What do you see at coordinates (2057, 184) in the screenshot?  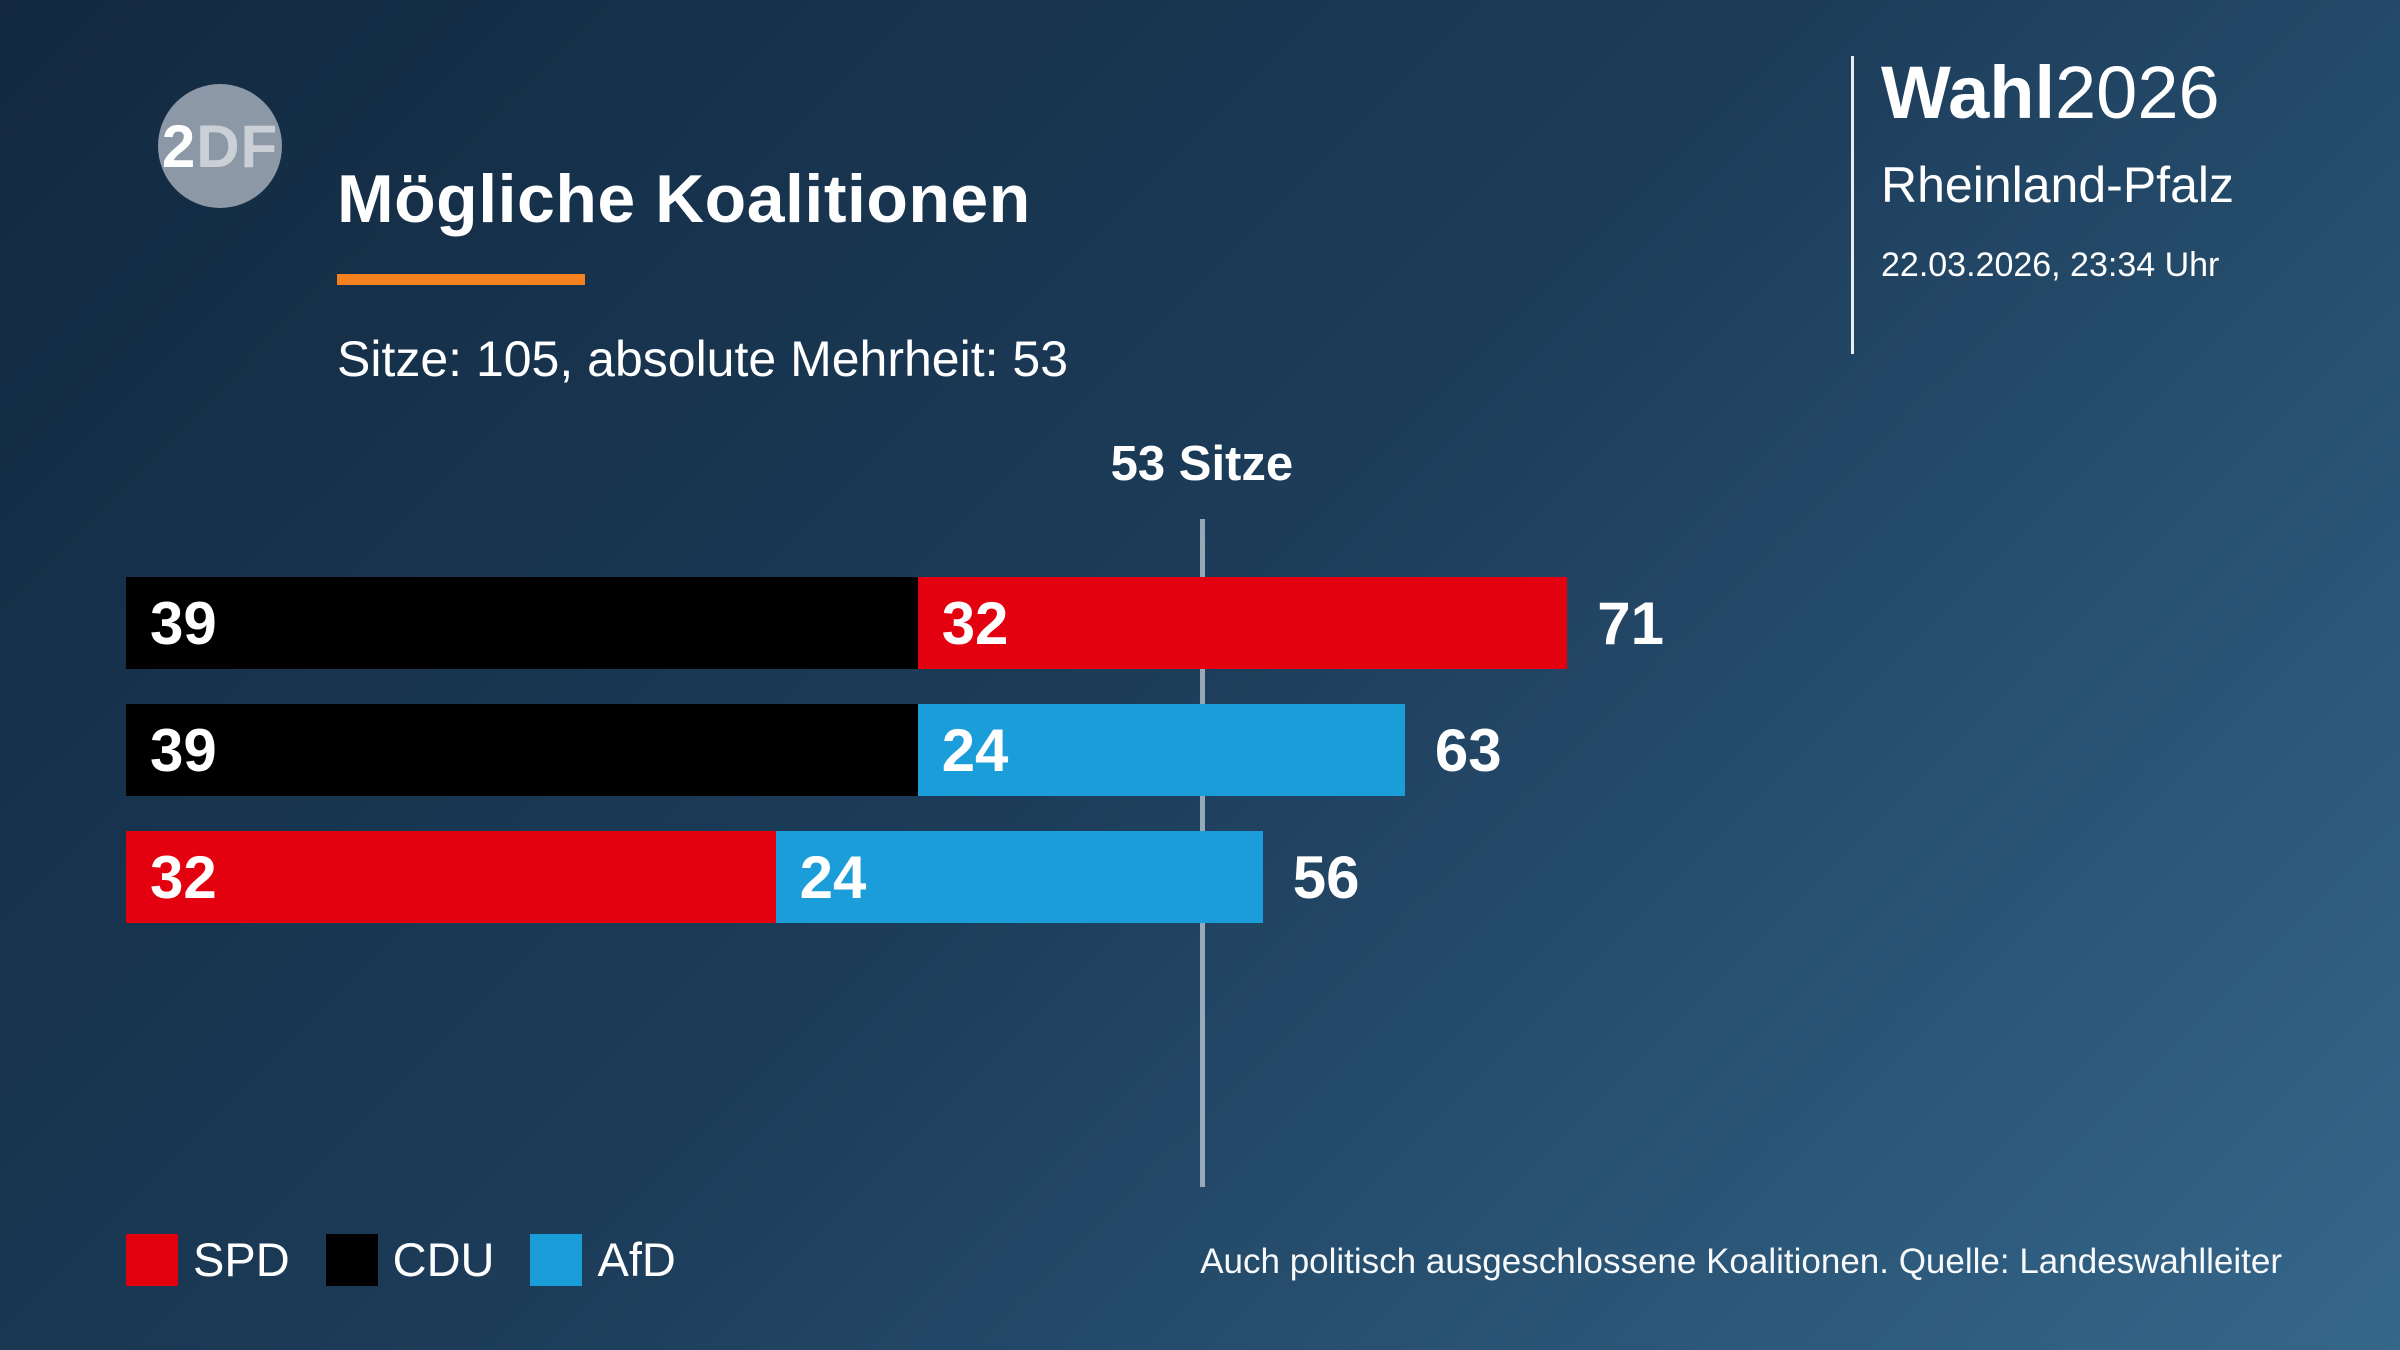 I see `region-label: Rheinland-Pfalz` at bounding box center [2057, 184].